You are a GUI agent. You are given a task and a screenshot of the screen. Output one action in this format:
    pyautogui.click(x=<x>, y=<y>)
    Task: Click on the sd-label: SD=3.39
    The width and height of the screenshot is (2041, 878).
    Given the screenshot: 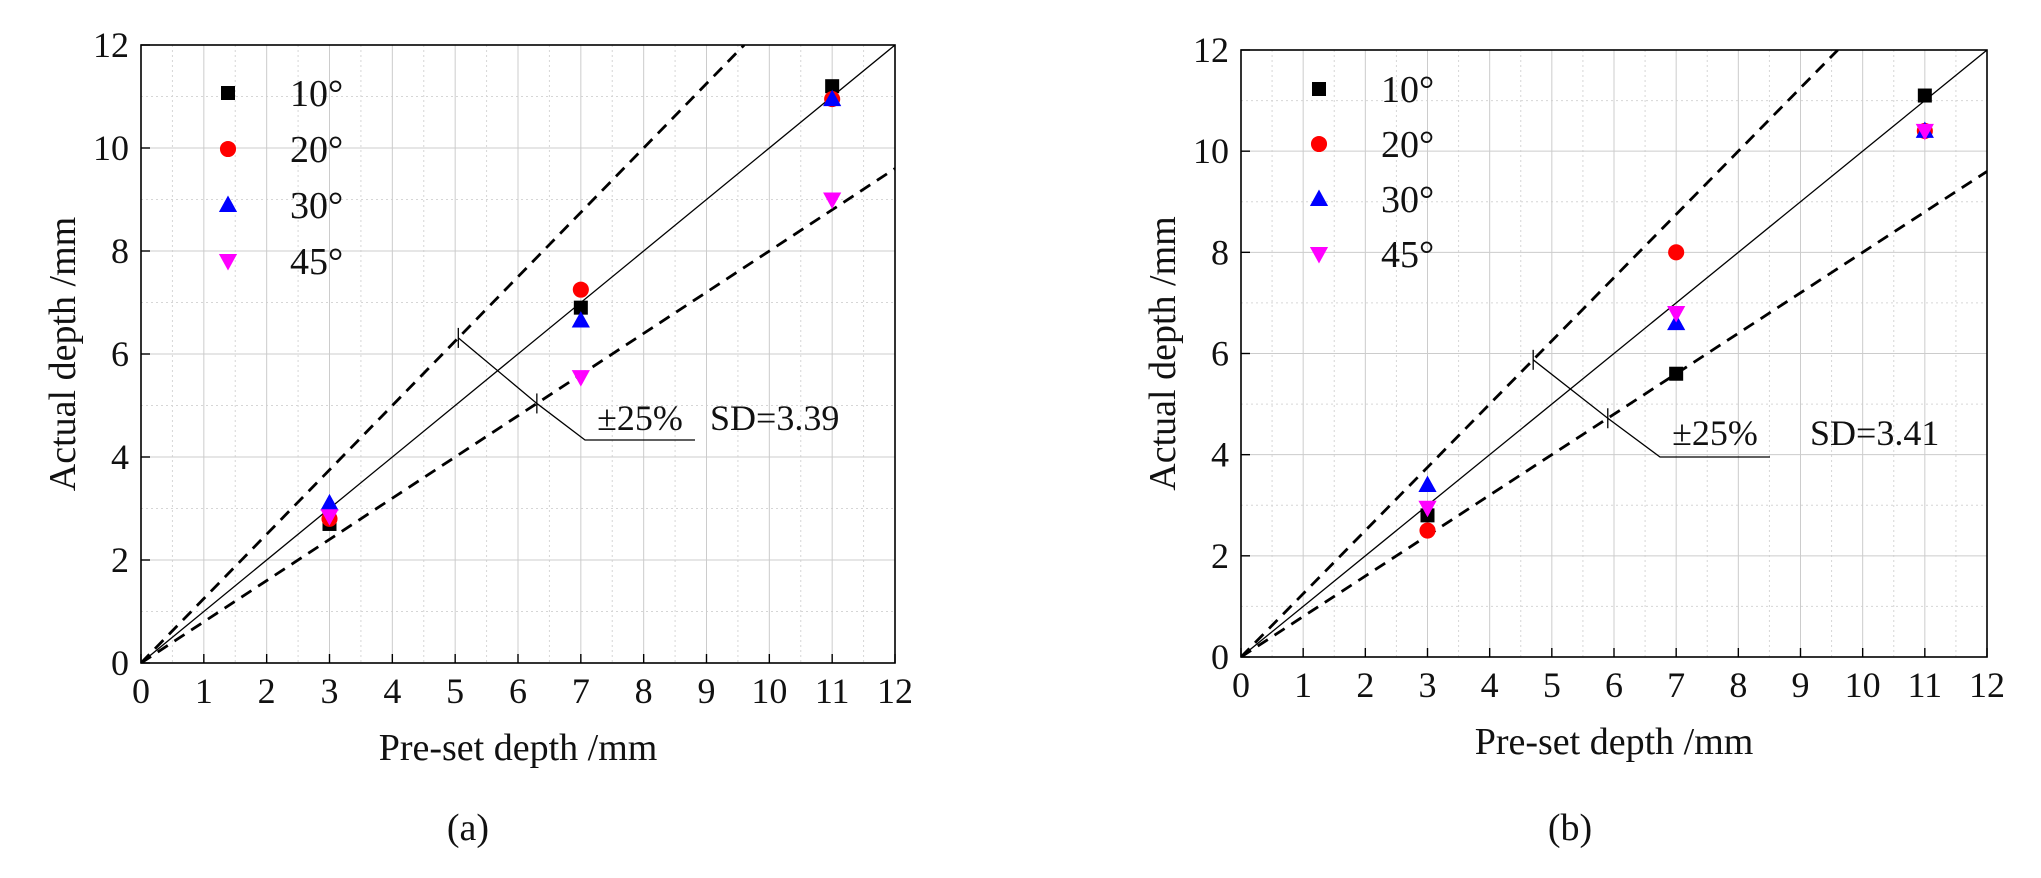 What is the action you would take?
    pyautogui.click(x=774, y=418)
    